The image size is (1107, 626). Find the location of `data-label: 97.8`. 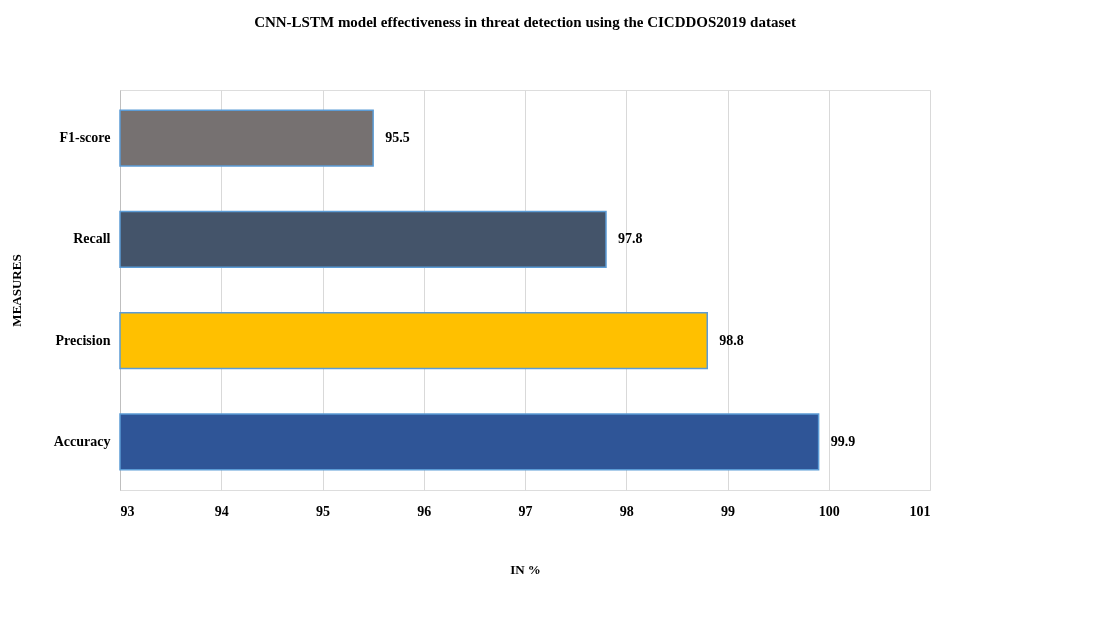

data-label: 97.8 is located at coordinates (630, 239).